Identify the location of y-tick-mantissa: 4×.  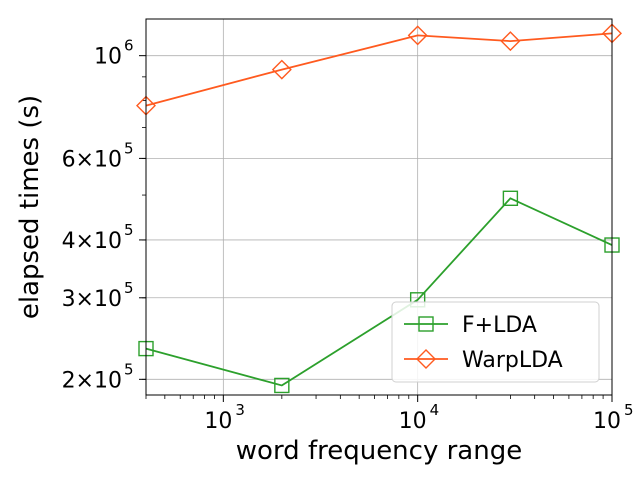
(78, 241).